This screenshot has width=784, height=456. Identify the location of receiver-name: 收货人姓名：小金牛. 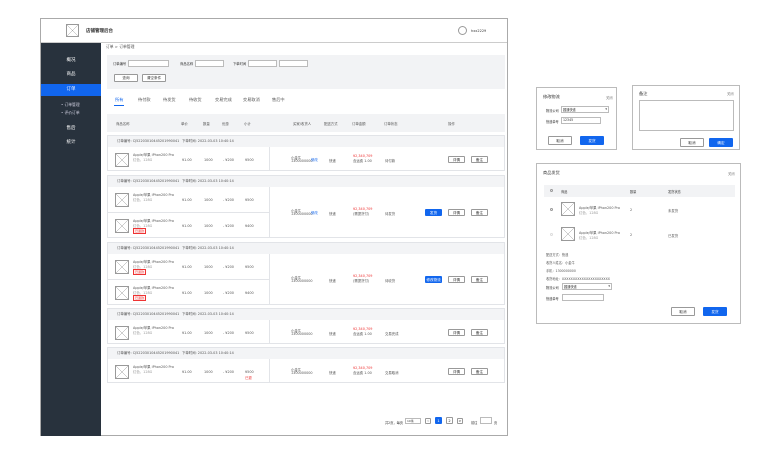
(560, 263).